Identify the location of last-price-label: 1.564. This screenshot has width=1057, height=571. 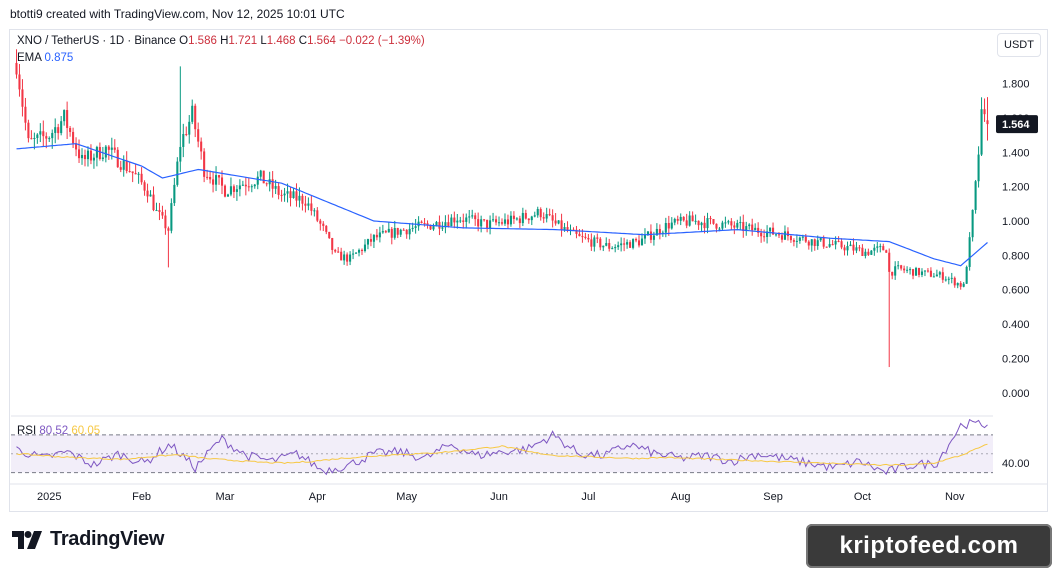
(1016, 125).